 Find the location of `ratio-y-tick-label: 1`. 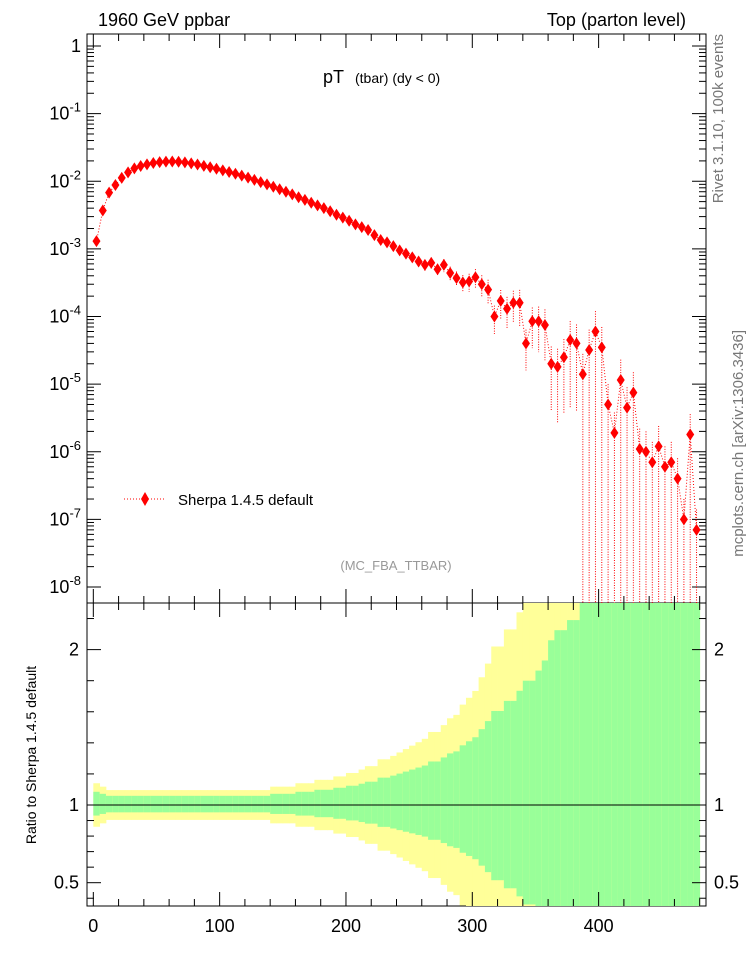

ratio-y-tick-label: 1 is located at coordinates (74, 805).